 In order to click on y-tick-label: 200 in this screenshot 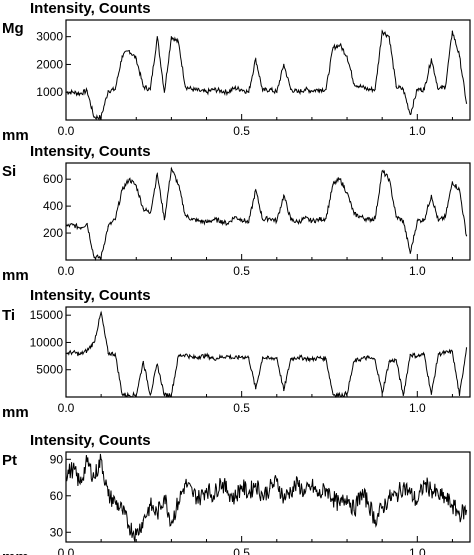, I will do `click(53, 233)`.